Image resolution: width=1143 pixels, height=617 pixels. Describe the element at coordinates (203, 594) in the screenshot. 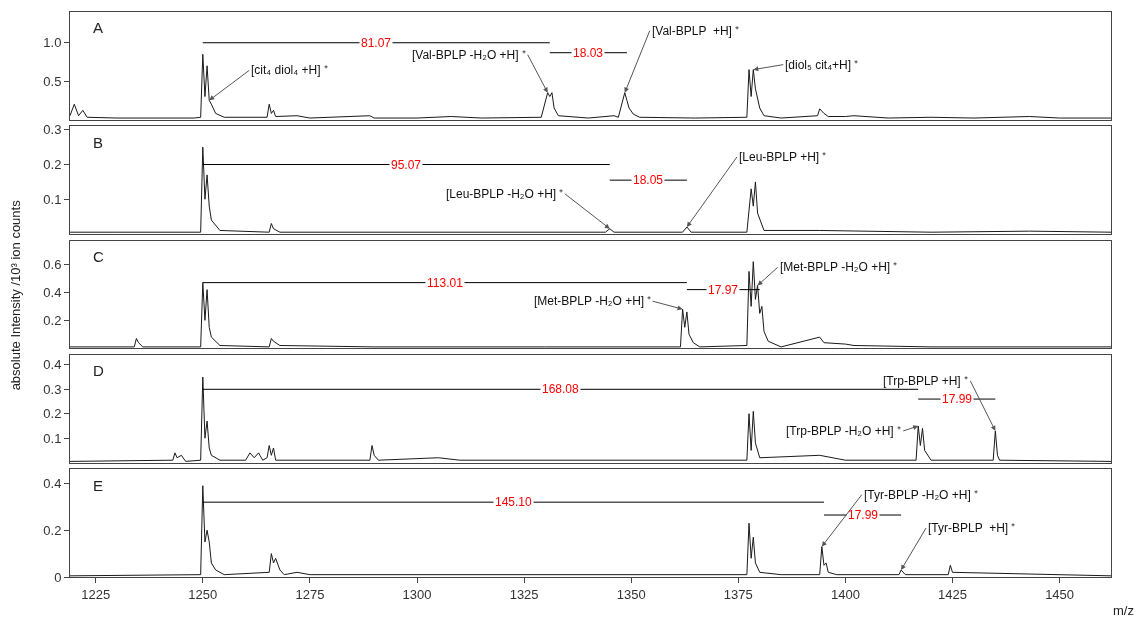

I see `x-tick-label: 1250` at that location.